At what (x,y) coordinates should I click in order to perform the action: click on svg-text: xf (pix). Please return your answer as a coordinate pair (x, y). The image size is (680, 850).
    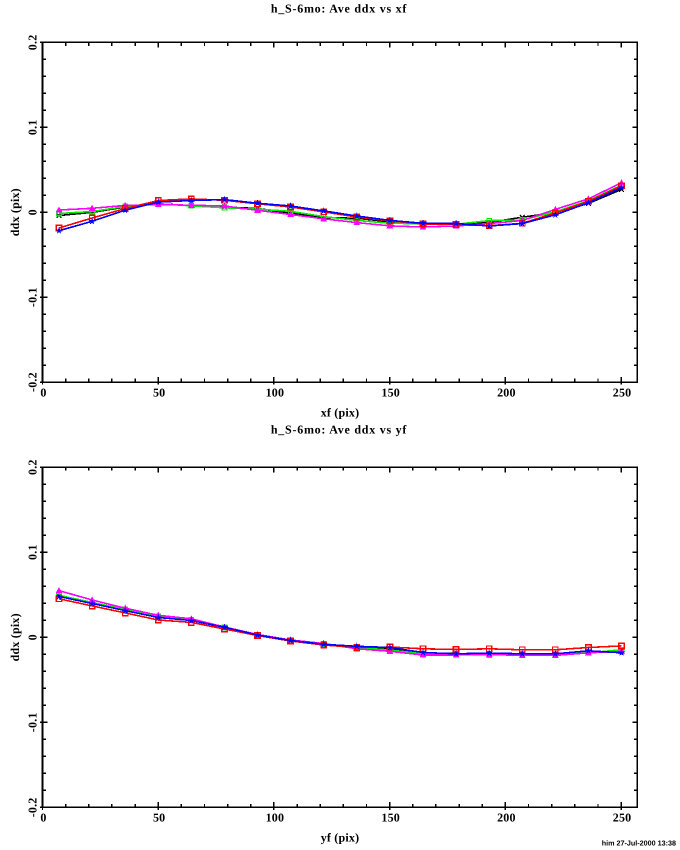
    Looking at the image, I should click on (340, 412).